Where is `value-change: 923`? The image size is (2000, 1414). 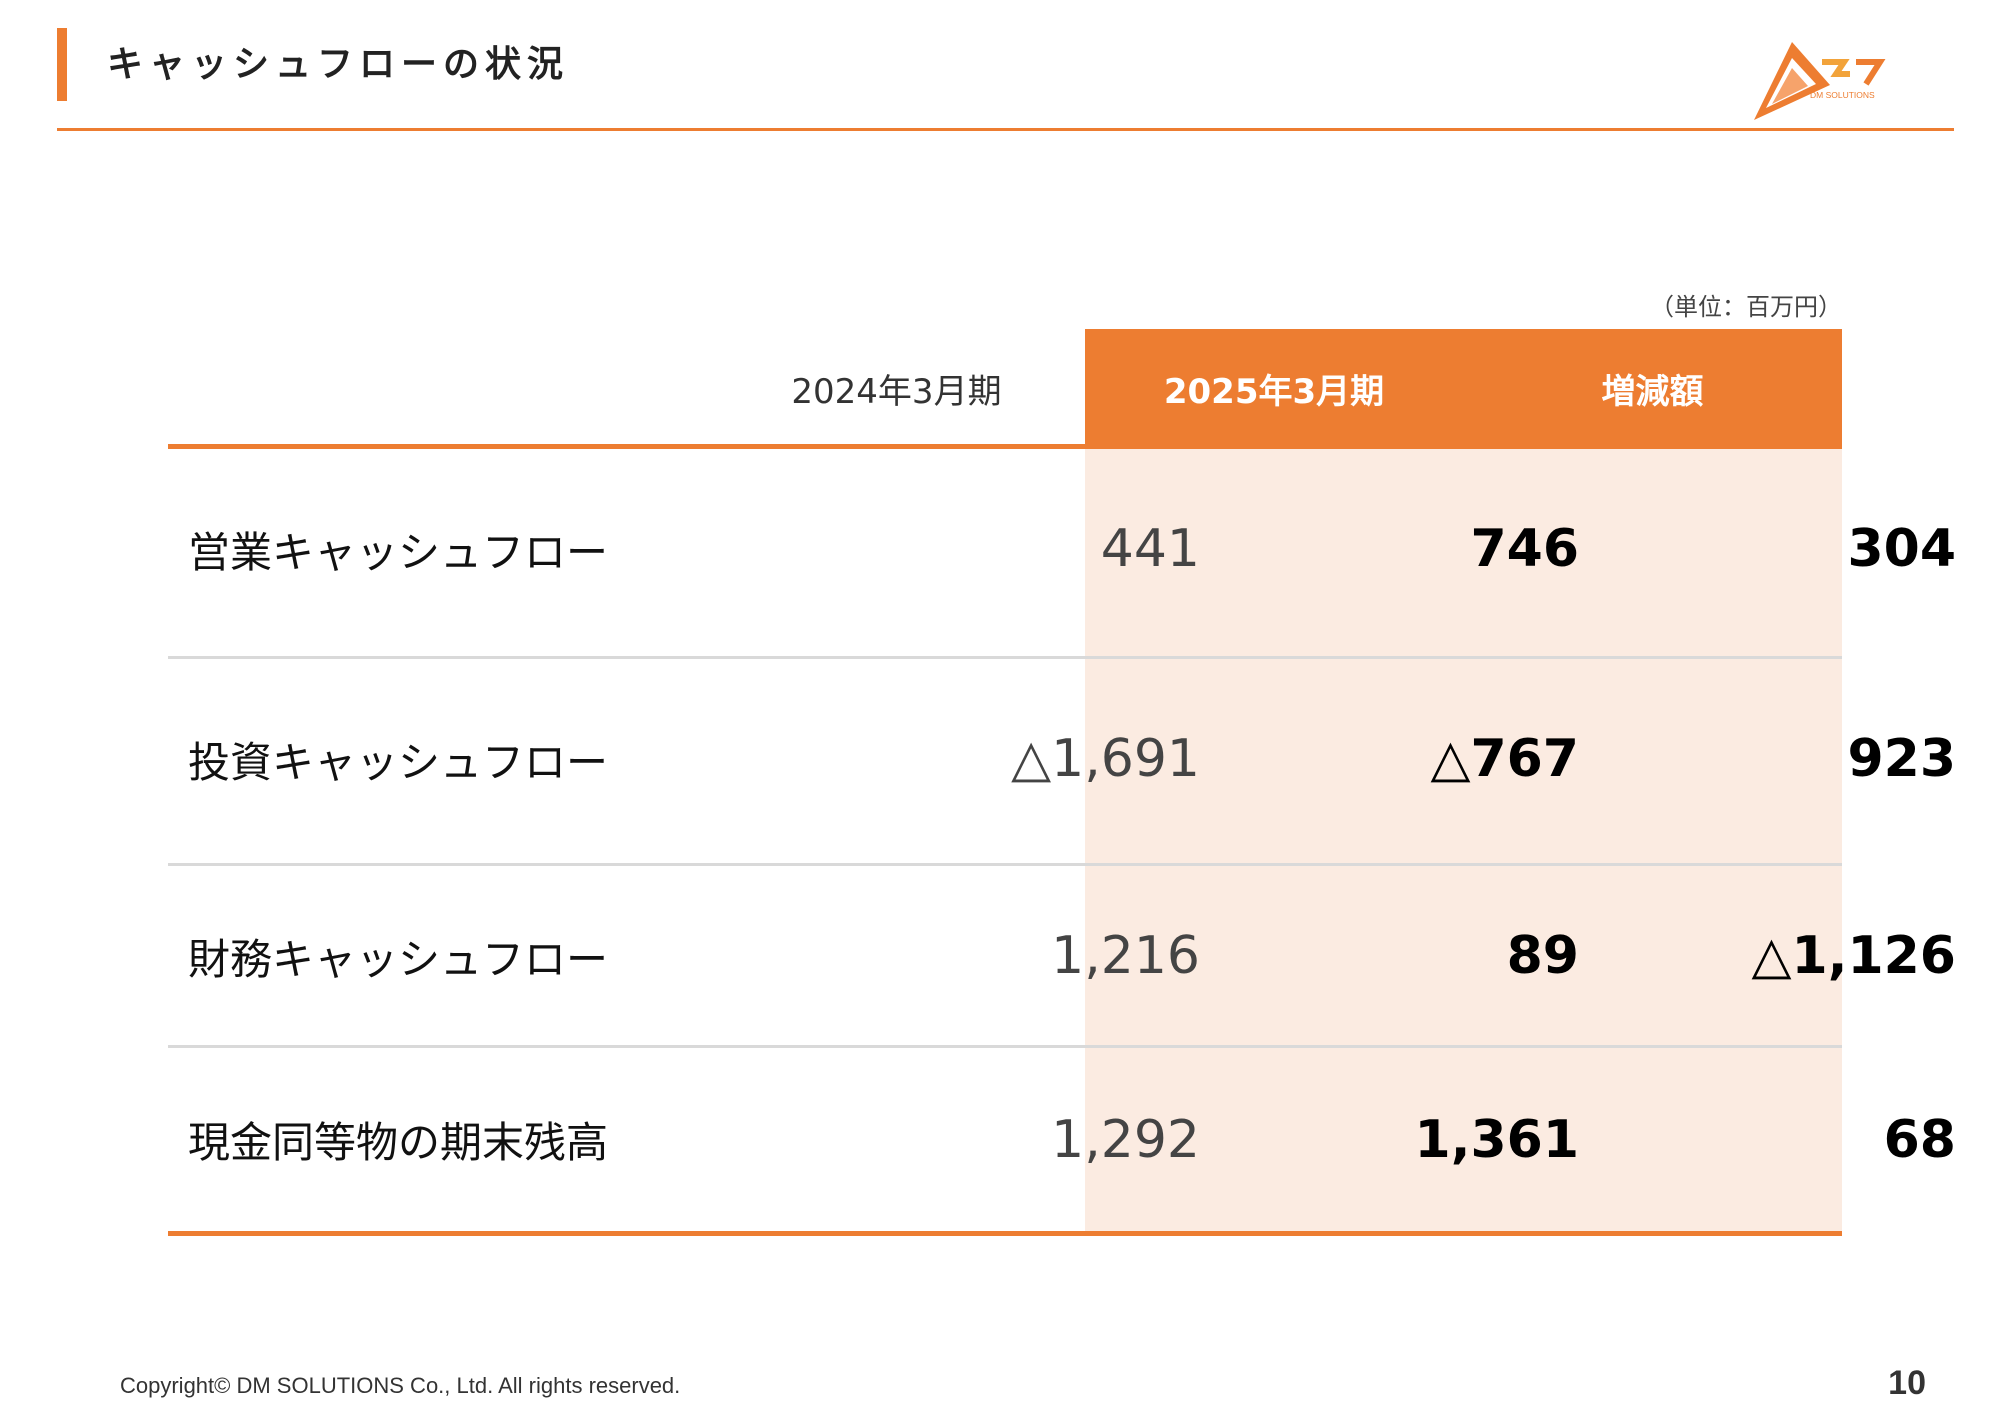
value-change: 923 is located at coordinates (1901, 759).